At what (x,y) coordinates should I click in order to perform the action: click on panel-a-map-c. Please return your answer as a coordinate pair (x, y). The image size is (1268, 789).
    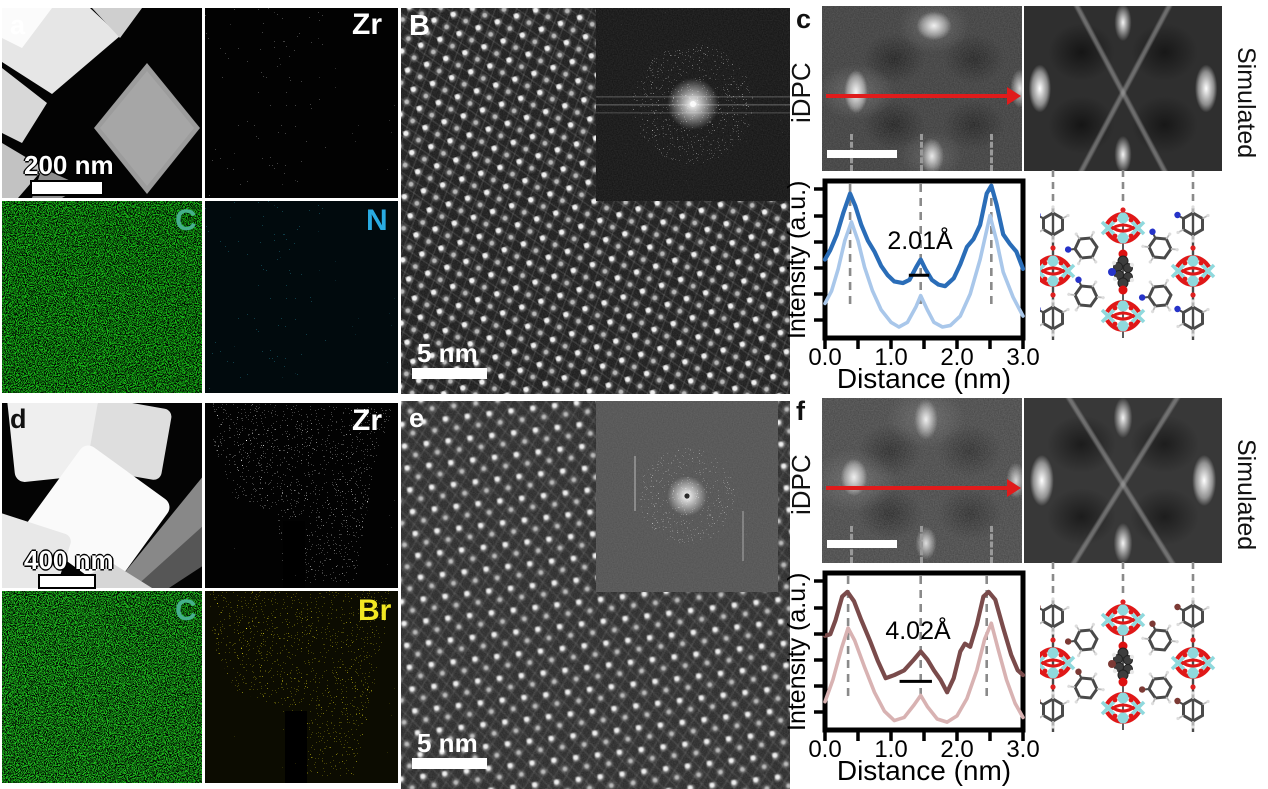
    Looking at the image, I should click on (102, 297).